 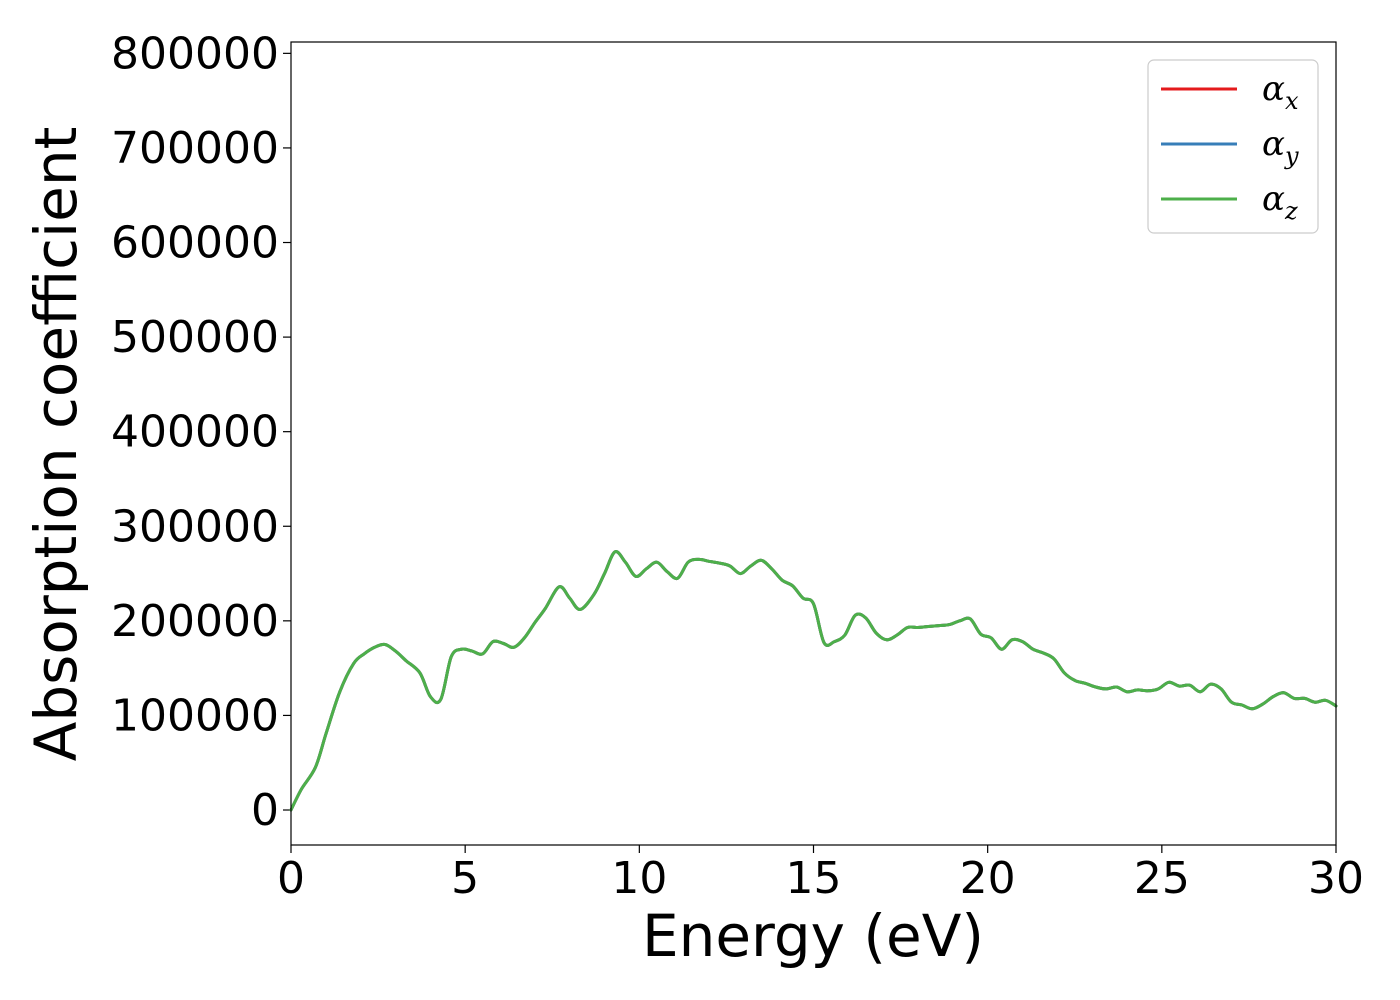 I want to click on x-tick-label: 0, so click(x=291, y=878).